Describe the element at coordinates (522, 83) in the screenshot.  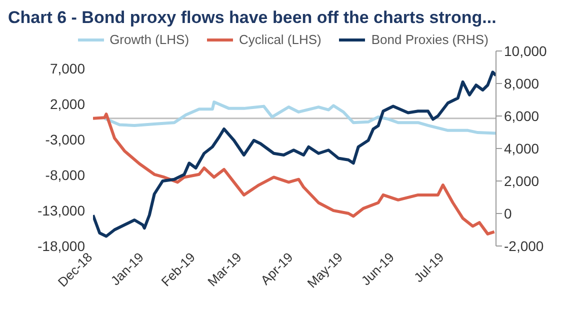
I see `y2-tick-label: 8,000` at that location.